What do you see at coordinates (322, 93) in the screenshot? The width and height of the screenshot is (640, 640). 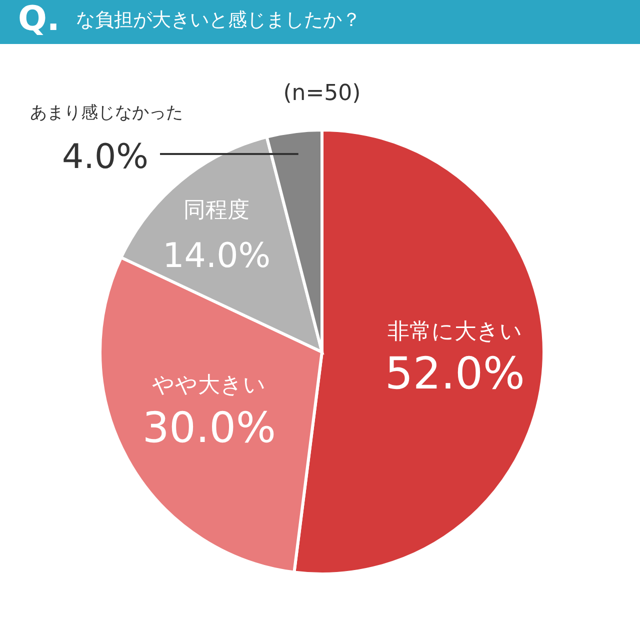 I see `annotation: (n=50)` at bounding box center [322, 93].